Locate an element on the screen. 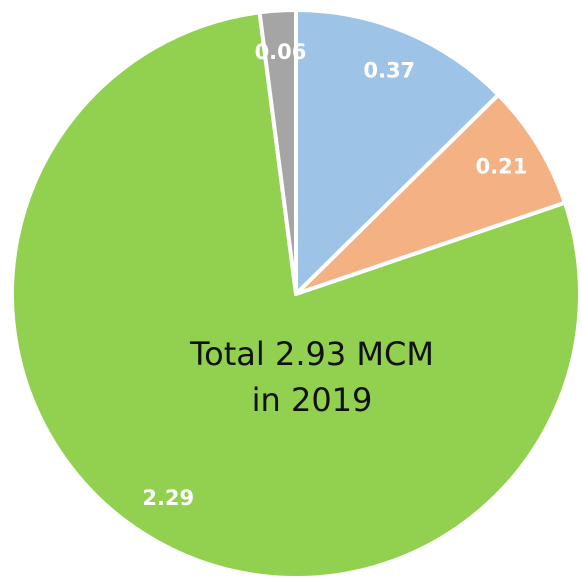 The image size is (582, 582). value-label: 0.37 is located at coordinates (389, 70).